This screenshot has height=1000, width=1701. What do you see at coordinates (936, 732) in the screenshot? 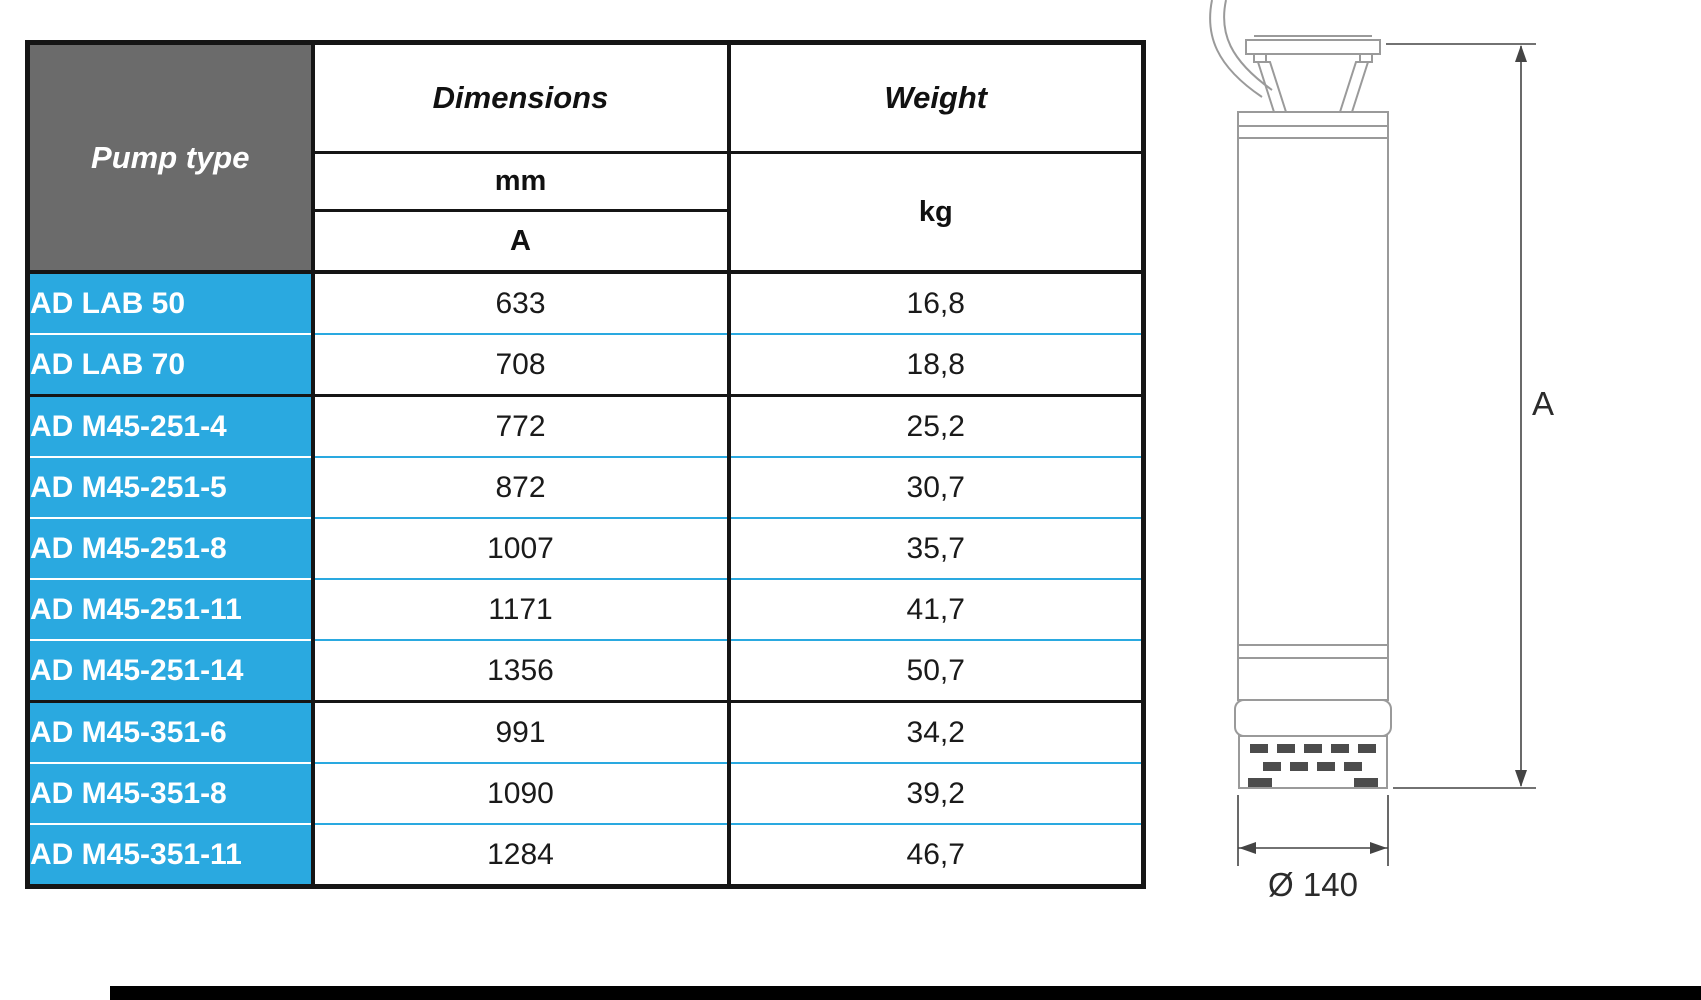
I see `weight-cell: 34,2` at bounding box center [936, 732].